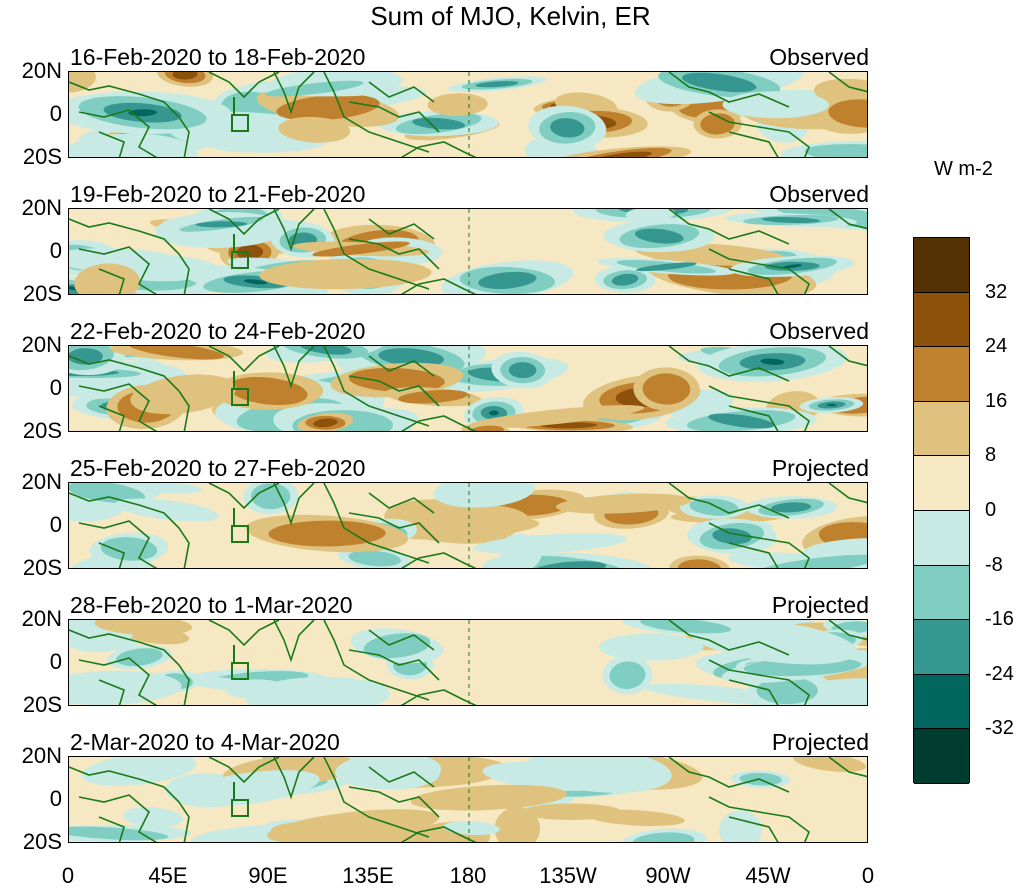 The image size is (1021, 889). Describe the element at coordinates (668, 875) in the screenshot. I see `longitude-label: 90W` at that location.